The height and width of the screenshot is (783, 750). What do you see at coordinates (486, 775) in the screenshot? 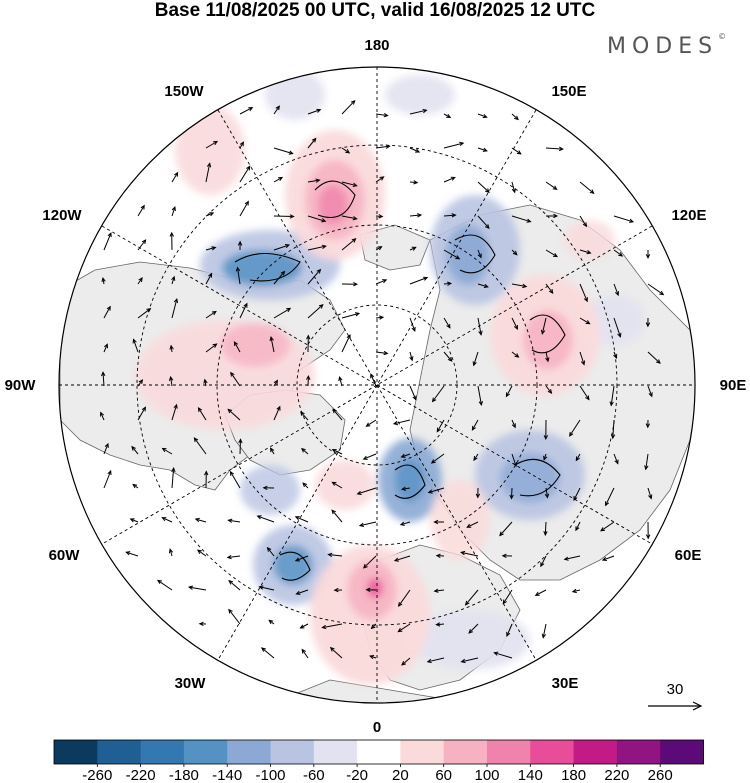
I see `colorbar-label: 100` at bounding box center [486, 775].